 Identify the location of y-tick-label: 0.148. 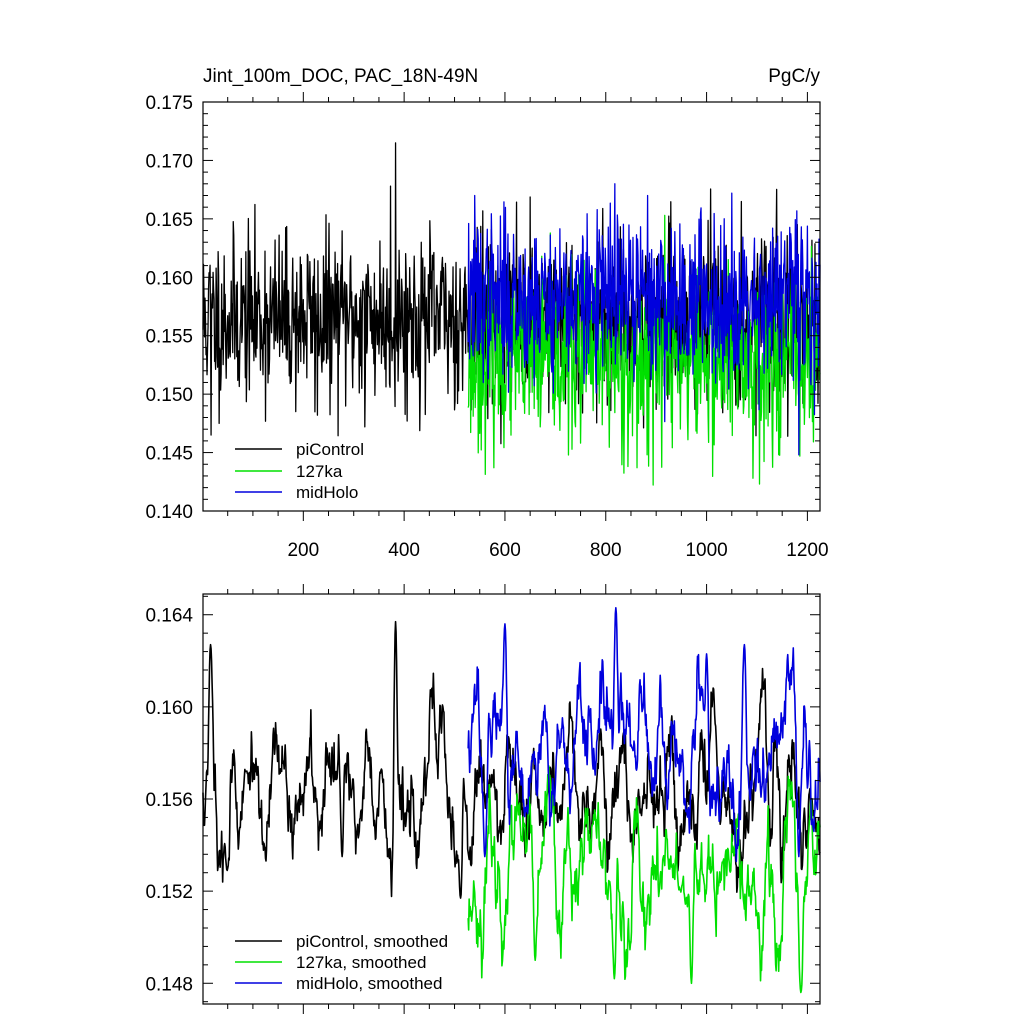
(169, 984).